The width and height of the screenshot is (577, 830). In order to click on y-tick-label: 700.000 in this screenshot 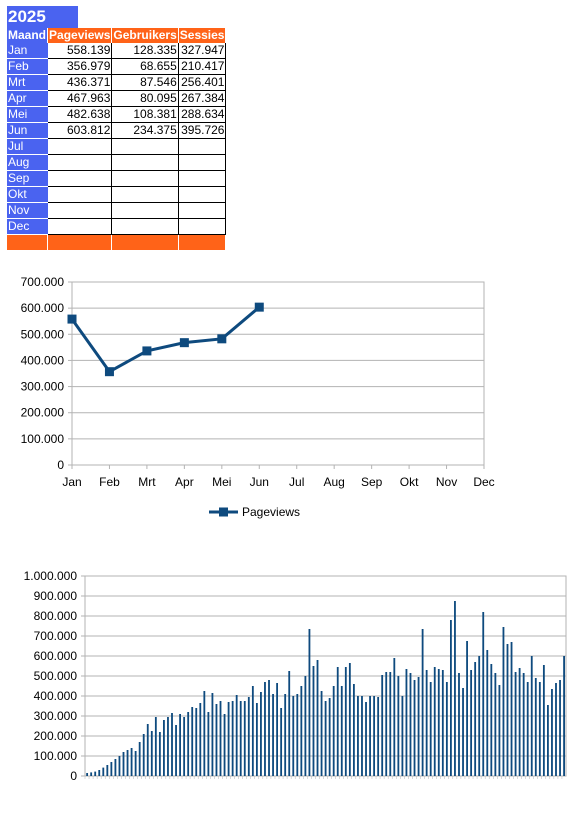, I will do `click(43, 282)`.